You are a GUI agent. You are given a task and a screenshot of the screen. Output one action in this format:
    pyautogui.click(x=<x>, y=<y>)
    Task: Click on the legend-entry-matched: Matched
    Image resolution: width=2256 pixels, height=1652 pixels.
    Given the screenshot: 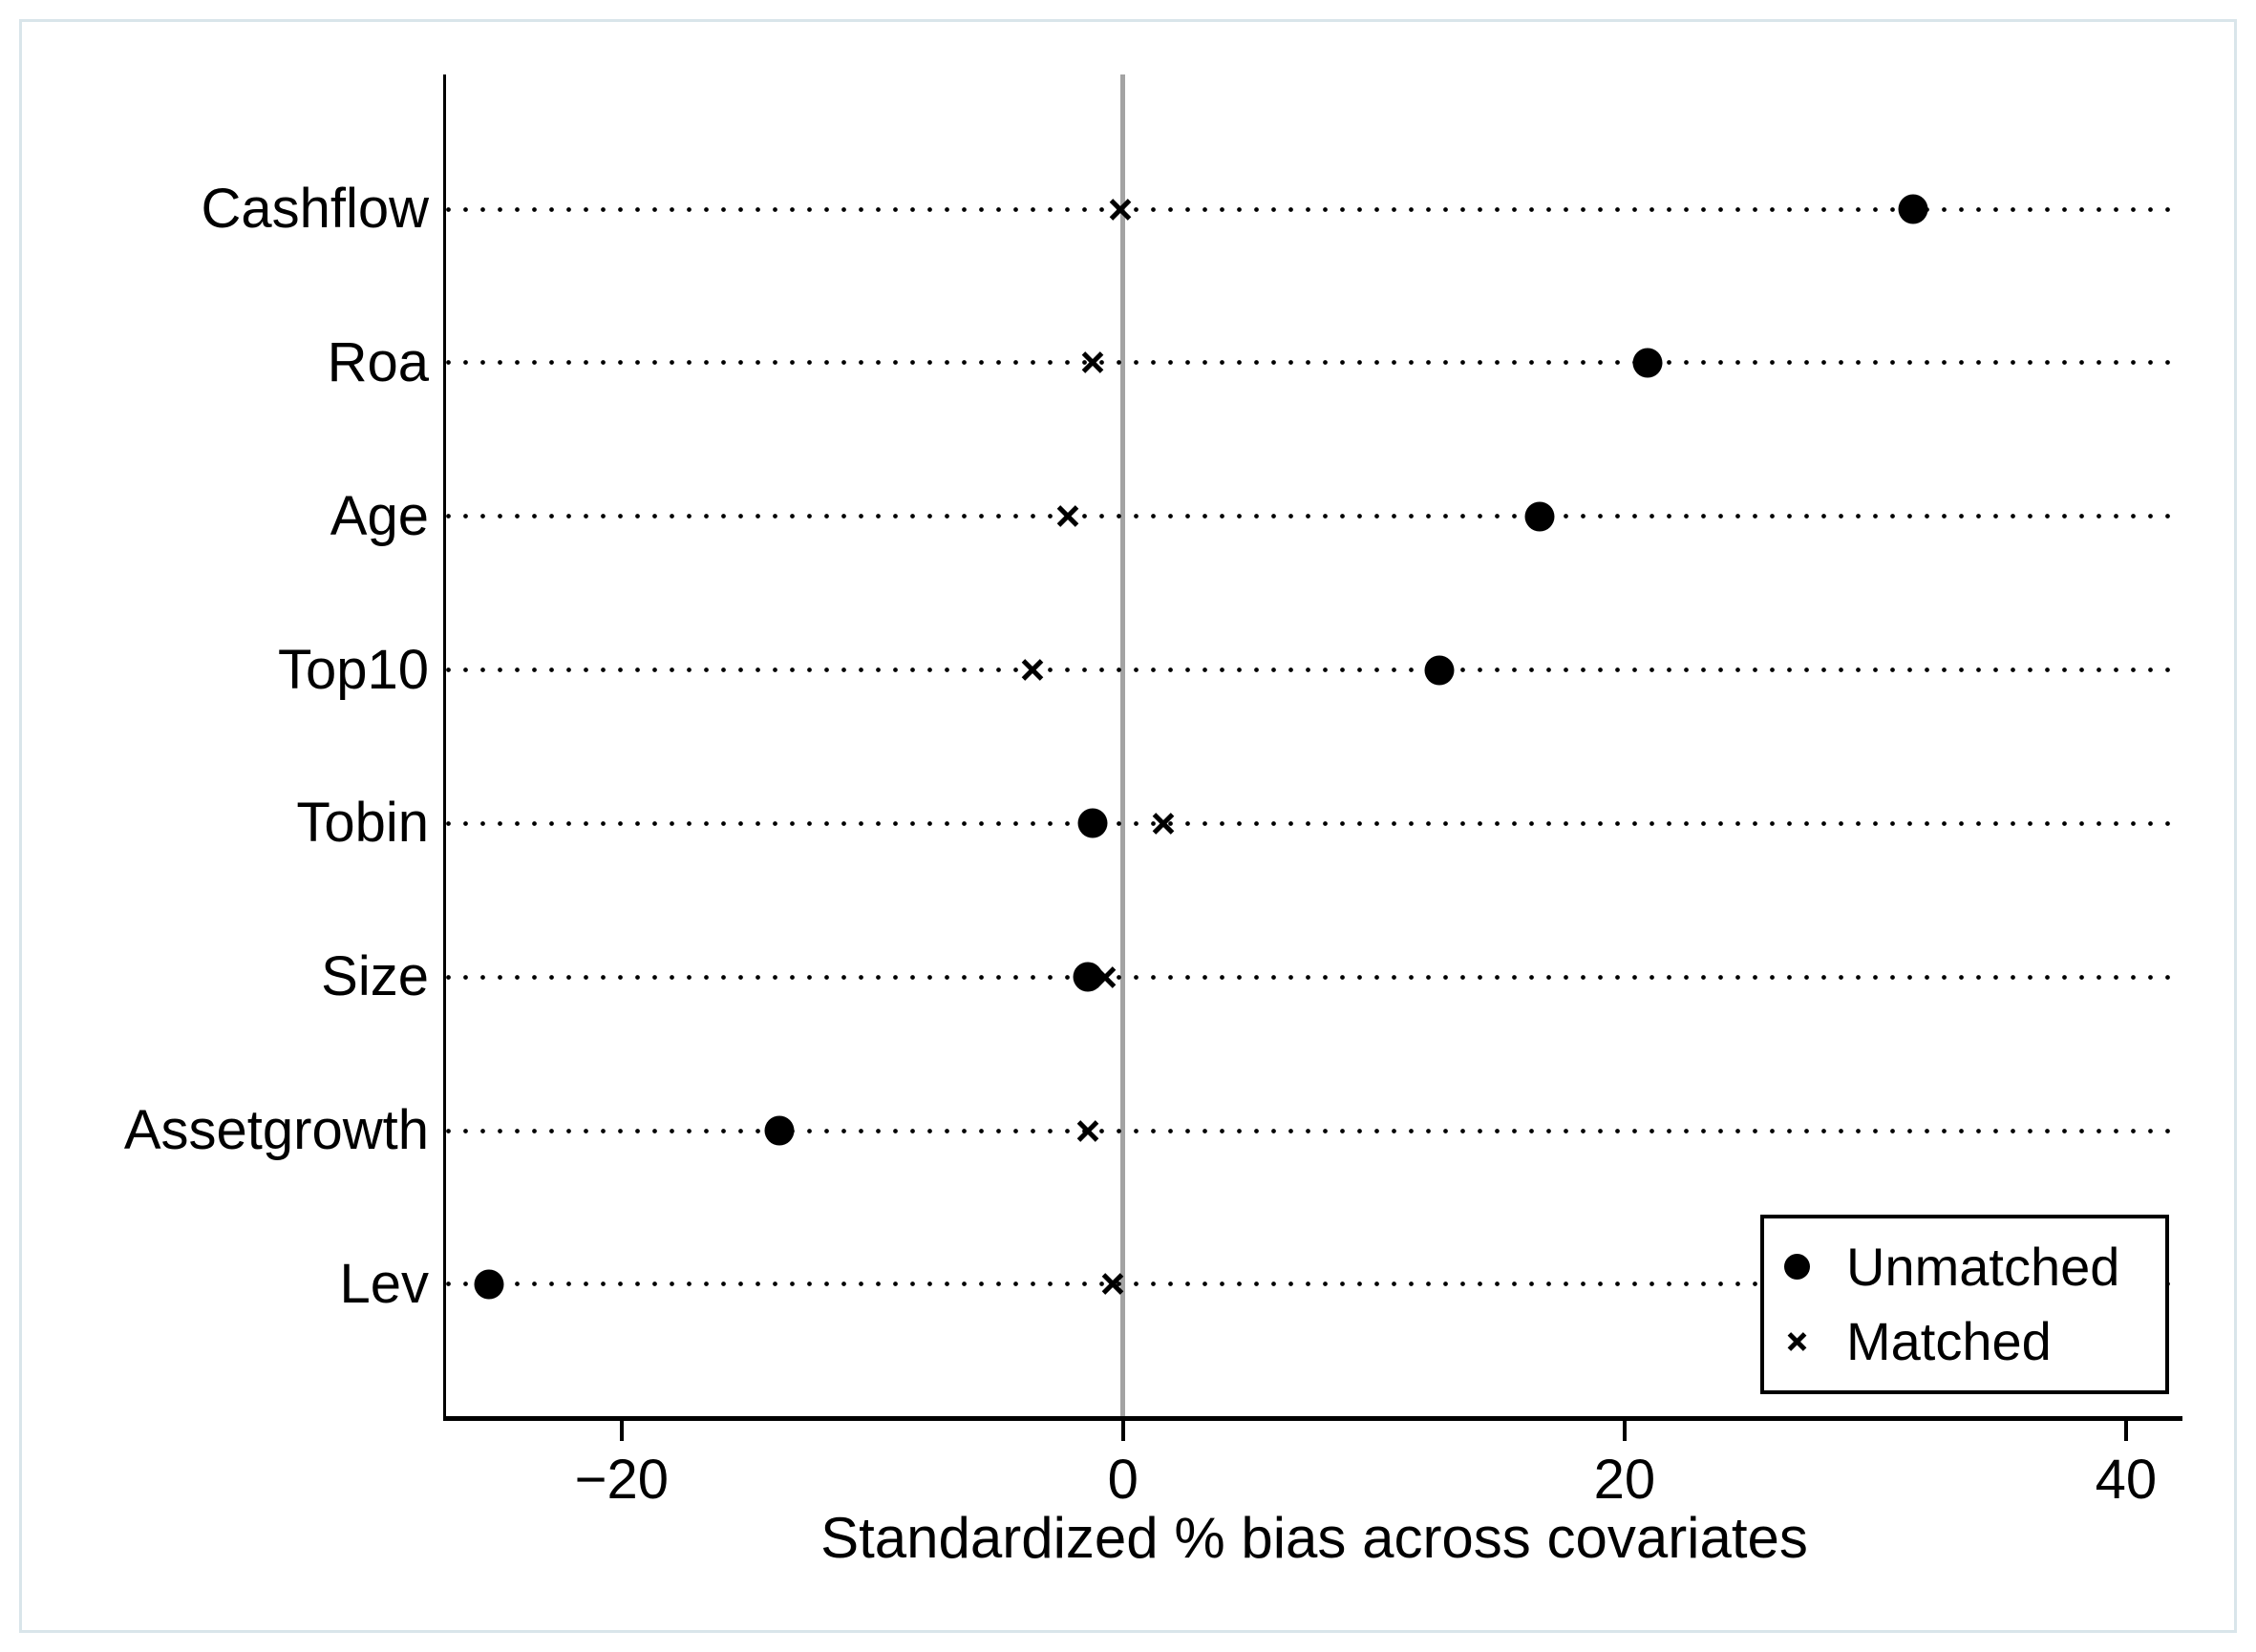 What is the action you would take?
    pyautogui.click(x=1972, y=1341)
    